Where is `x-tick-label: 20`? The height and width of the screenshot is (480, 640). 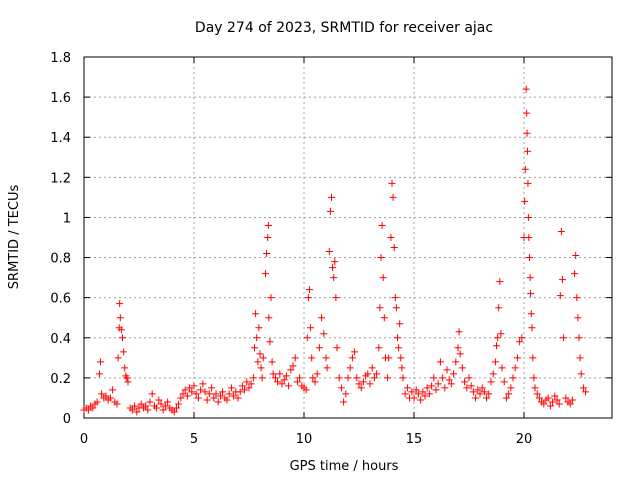
x-tick-label: 20 is located at coordinates (524, 439).